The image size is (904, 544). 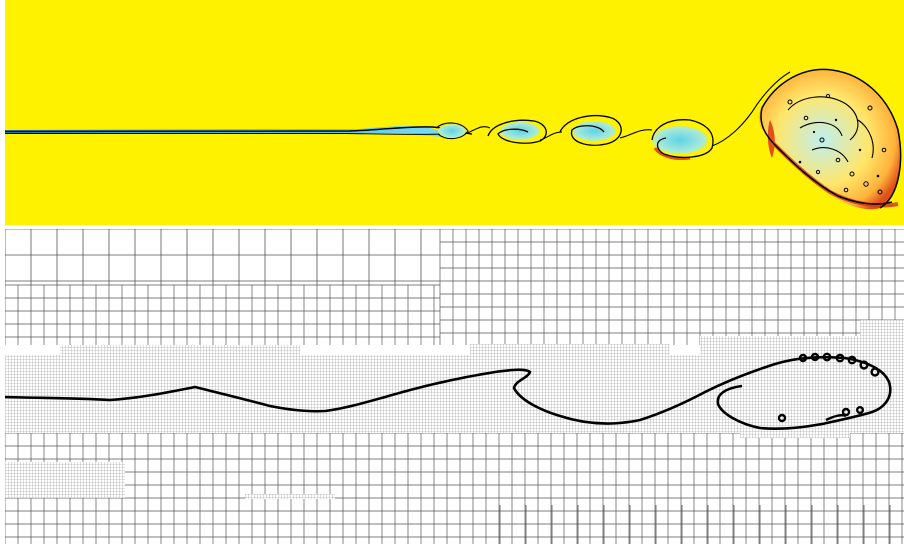 I want to click on droplets, so click(x=837, y=144).